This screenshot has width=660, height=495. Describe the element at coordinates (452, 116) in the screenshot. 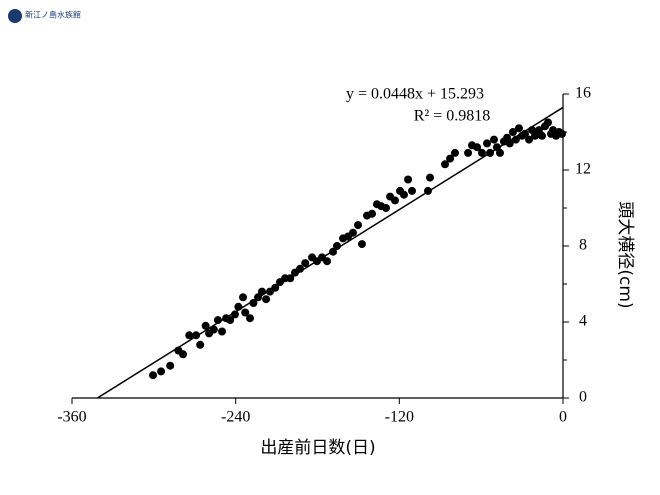

I see `r-squared: R² = 0.9818` at that location.